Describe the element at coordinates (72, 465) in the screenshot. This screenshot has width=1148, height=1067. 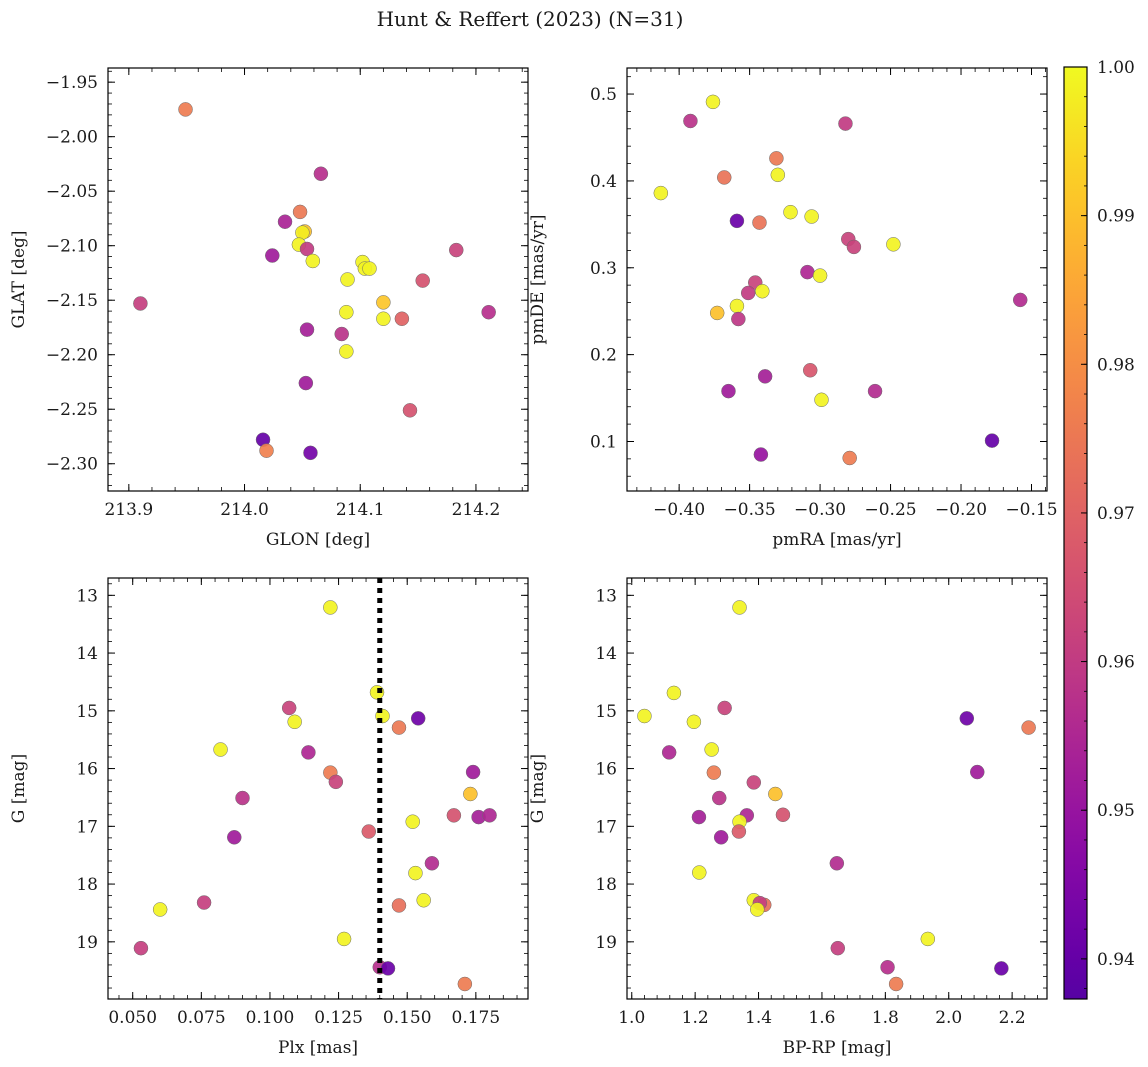
I see `y-tick-label: −2.30` at that location.